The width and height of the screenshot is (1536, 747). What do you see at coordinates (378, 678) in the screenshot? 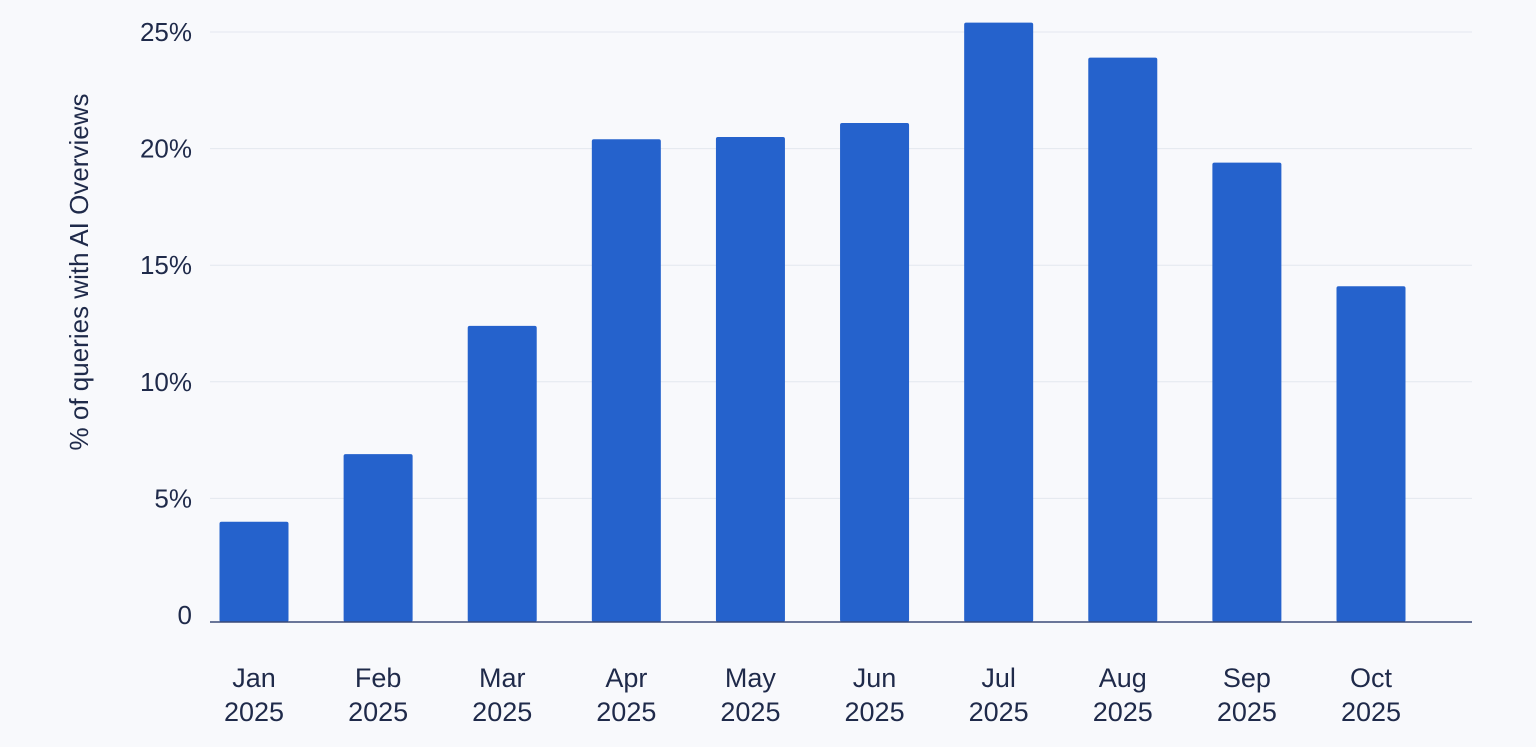
I see `x-tick-label: Feb` at bounding box center [378, 678].